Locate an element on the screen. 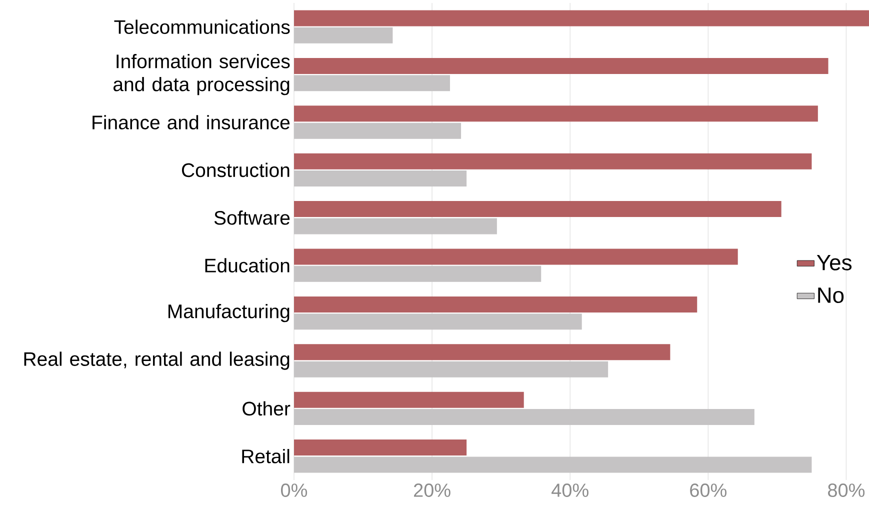  y-tick-label: Information services and data processing is located at coordinates (202, 75).